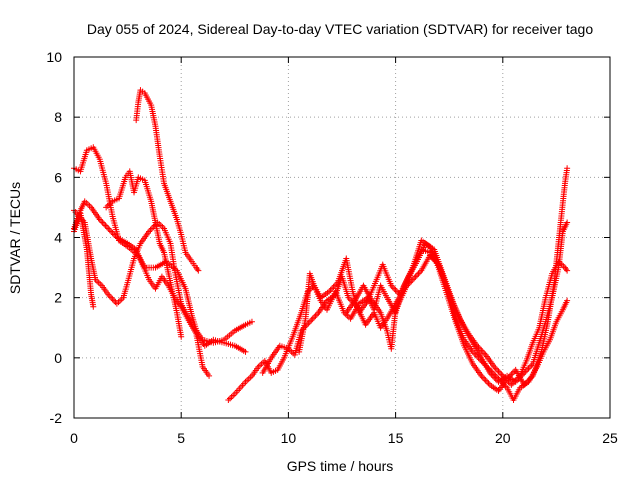  What do you see at coordinates (58, 117) in the screenshot?
I see `y-tick-label: 8` at bounding box center [58, 117].